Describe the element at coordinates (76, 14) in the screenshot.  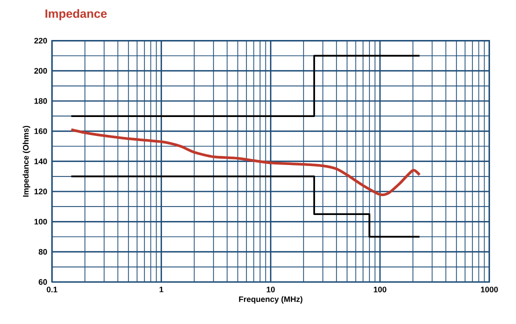
I see `chart-title: Impedance` at that location.